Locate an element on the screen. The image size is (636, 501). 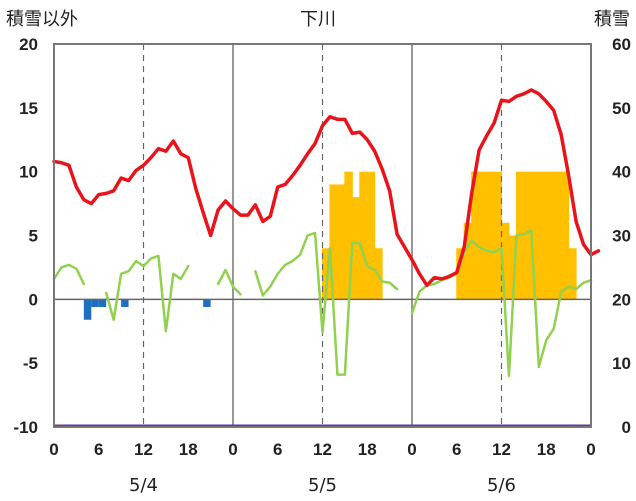
left-tick-label: 10 is located at coordinates (28, 172).